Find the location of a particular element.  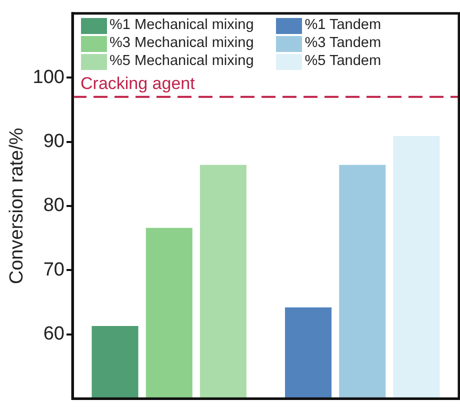

y-axis-title: Conversion rate/% is located at coordinates (17, 206).